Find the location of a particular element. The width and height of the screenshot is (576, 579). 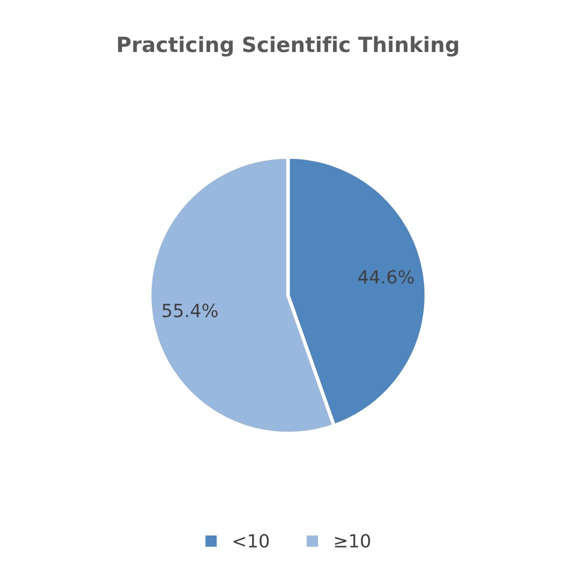

chart-title: Practicing Scientific Thinking is located at coordinates (288, 46).